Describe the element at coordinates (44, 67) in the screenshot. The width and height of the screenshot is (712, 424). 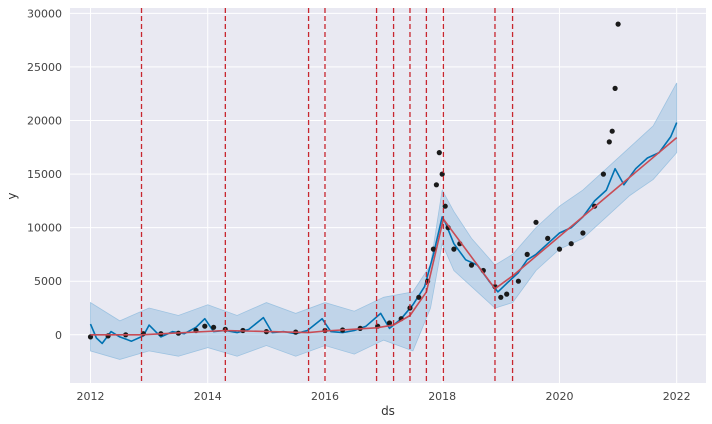
I see `y-tick-label: 25000` at that location.